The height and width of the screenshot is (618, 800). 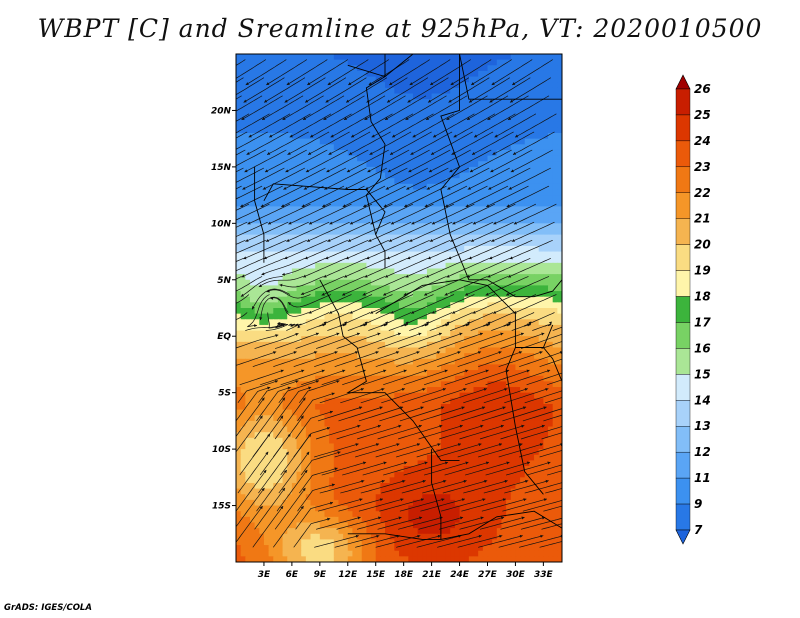 I want to click on lat-tick-label: 15S, so click(x=221, y=507).